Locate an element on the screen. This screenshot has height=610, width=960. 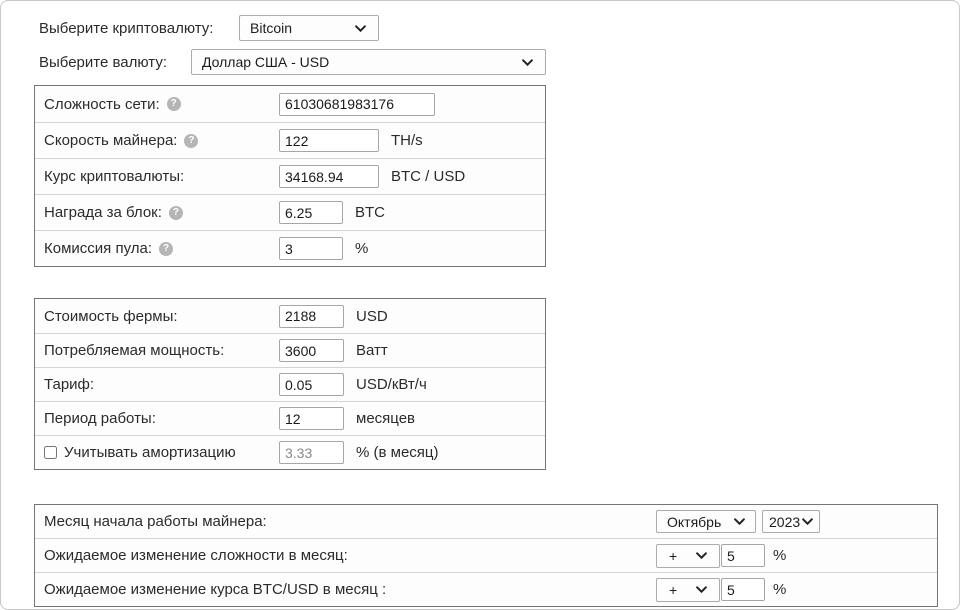
row-tariff: Тариф: USD/кВт/ч is located at coordinates (290, 384).